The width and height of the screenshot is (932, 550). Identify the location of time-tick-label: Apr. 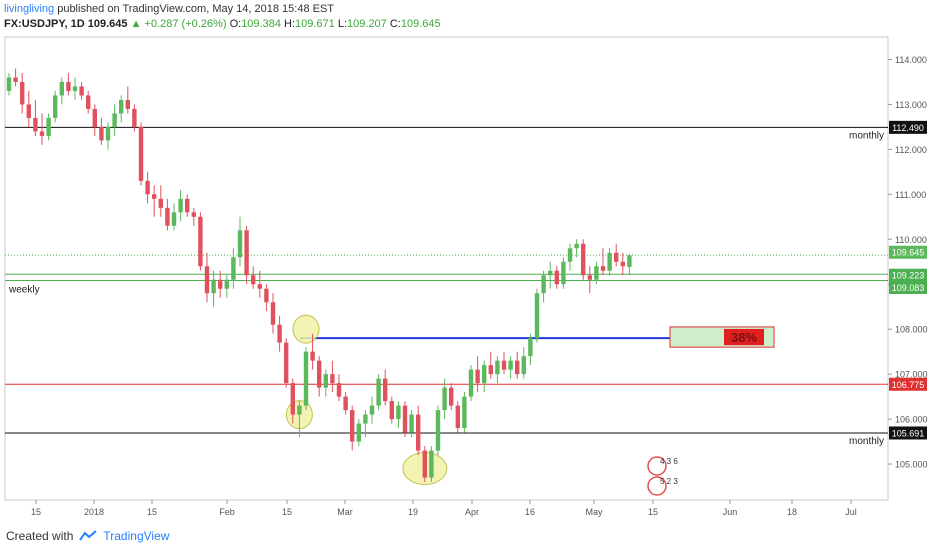
(472, 512).